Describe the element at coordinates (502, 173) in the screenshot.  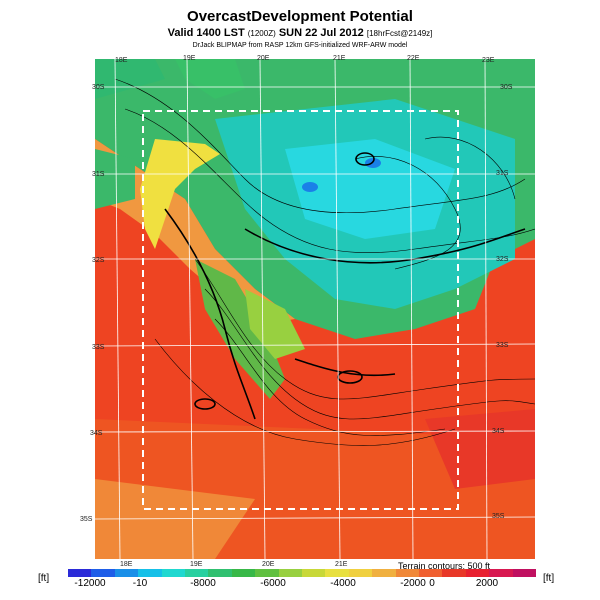
I see `lat-label-right: 31S` at that location.